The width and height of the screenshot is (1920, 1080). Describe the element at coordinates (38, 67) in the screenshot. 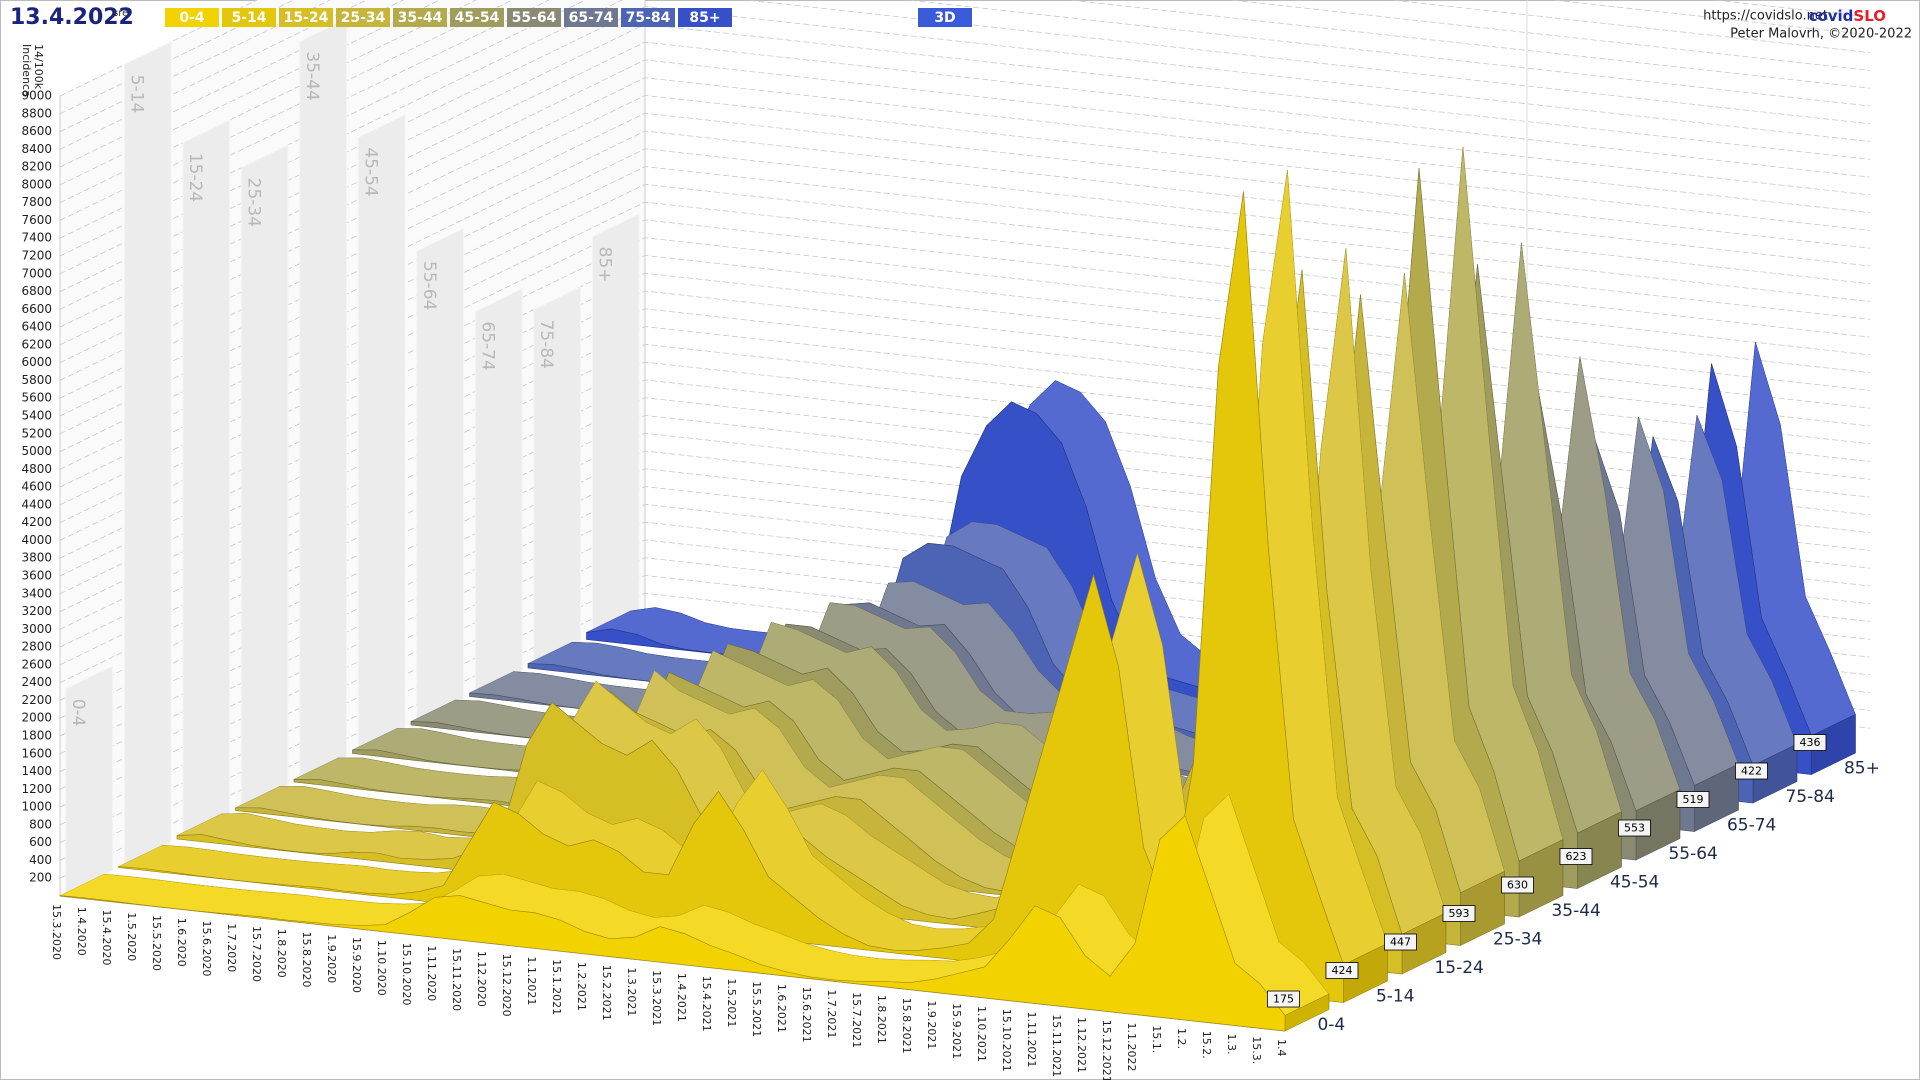

I see `y-label: 14/100k` at that location.